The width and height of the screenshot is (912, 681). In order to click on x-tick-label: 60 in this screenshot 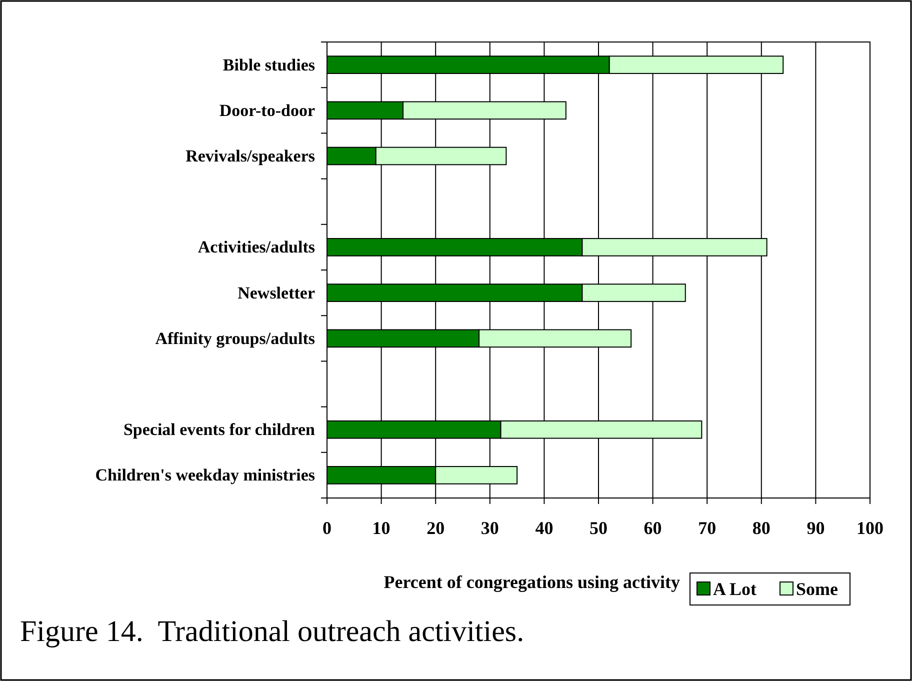, I will do `click(653, 528)`.